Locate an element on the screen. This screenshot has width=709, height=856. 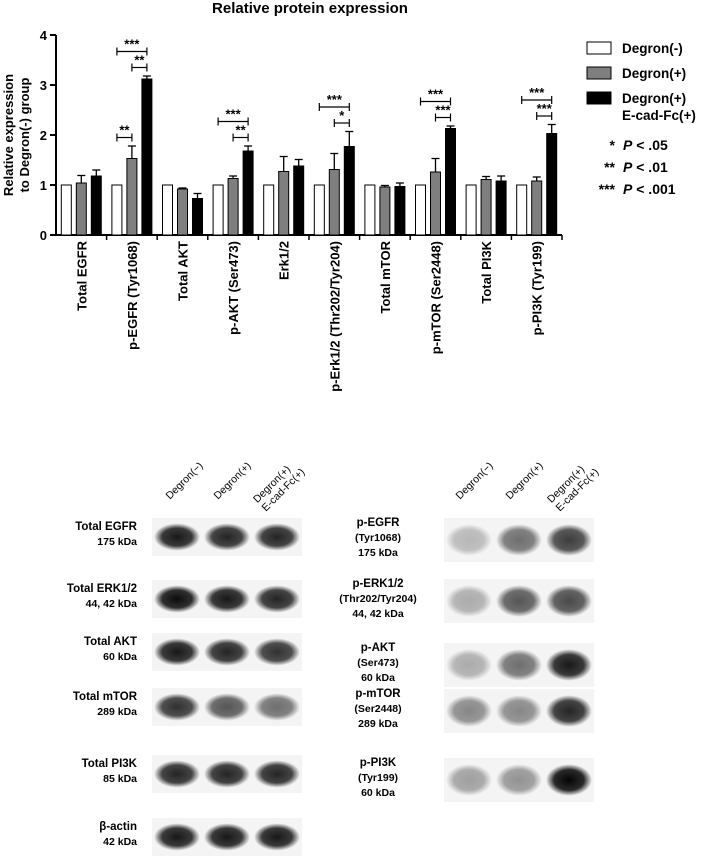
significance-key-stars: * is located at coordinates (613, 145).